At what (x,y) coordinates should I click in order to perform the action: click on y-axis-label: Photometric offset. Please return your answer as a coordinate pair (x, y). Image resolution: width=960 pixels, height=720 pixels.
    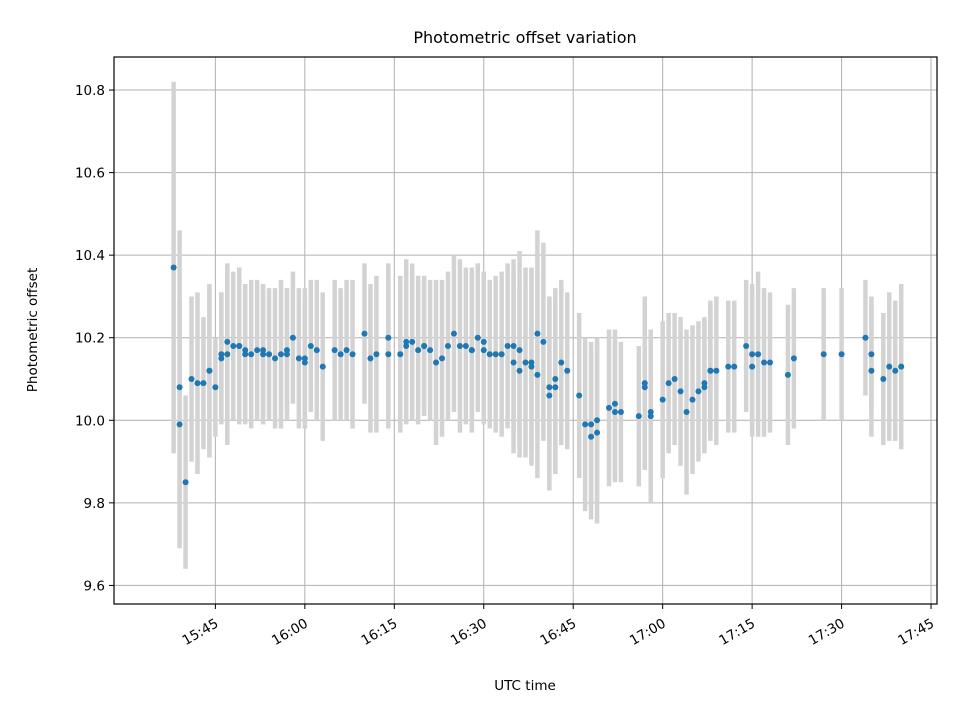
    Looking at the image, I should click on (33, 330).